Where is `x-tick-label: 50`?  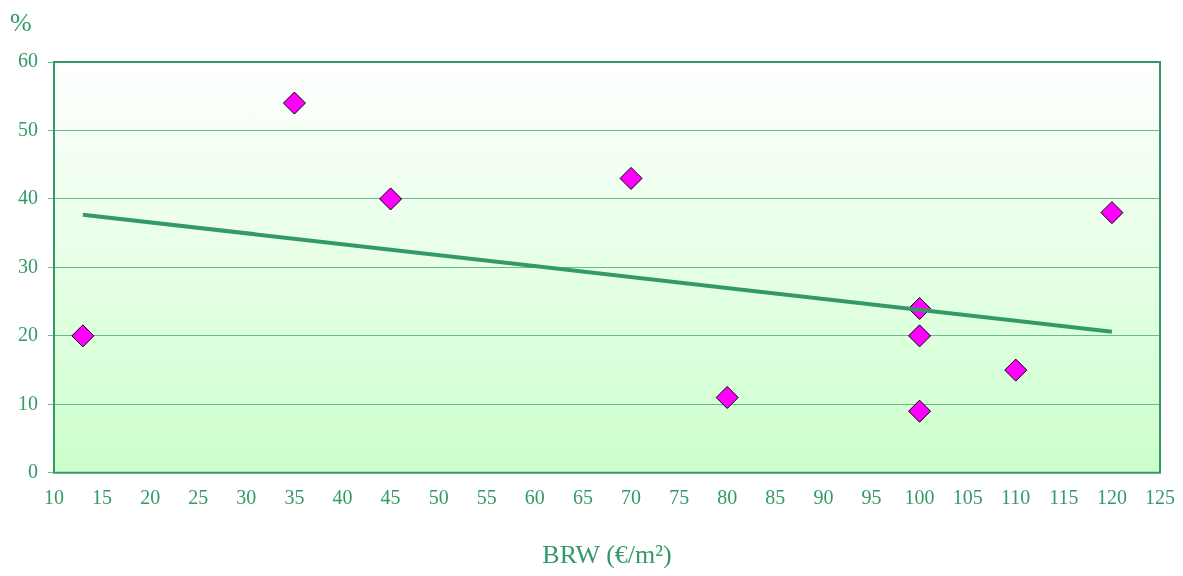 x-tick-label: 50 is located at coordinates (438, 497).